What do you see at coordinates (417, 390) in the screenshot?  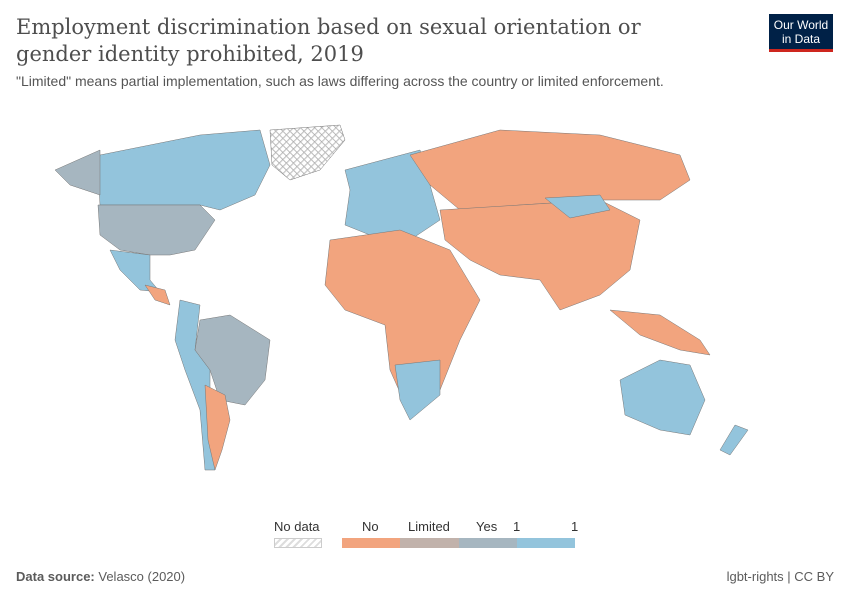 I see `region-southern-africa` at bounding box center [417, 390].